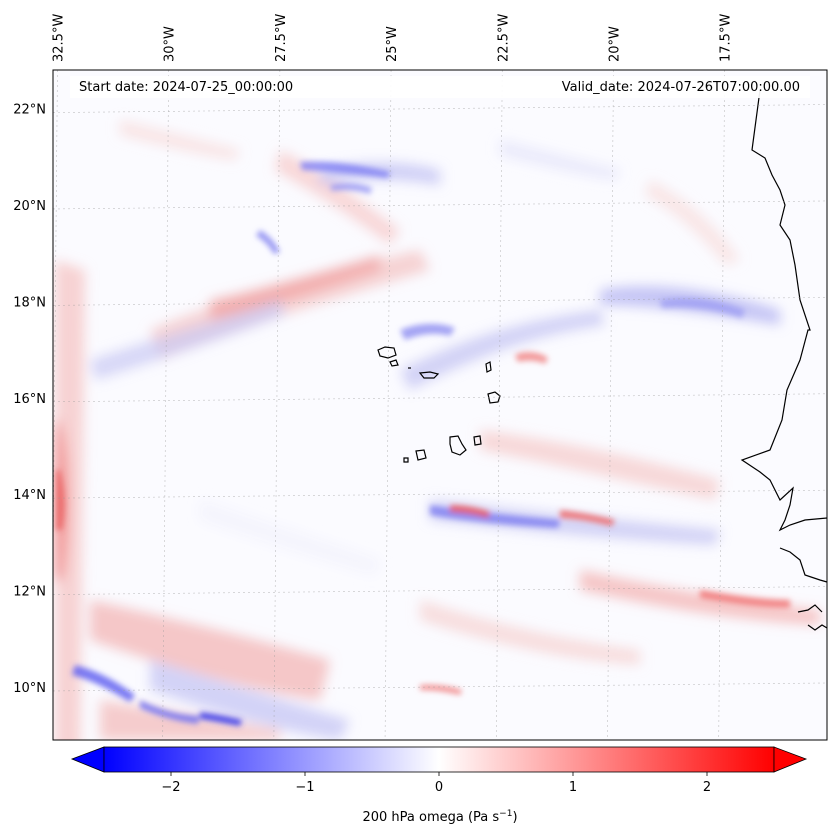 The height and width of the screenshot is (839, 837). Describe the element at coordinates (726, 38) in the screenshot. I see `lon-tick-label: 17.5°W` at that location.